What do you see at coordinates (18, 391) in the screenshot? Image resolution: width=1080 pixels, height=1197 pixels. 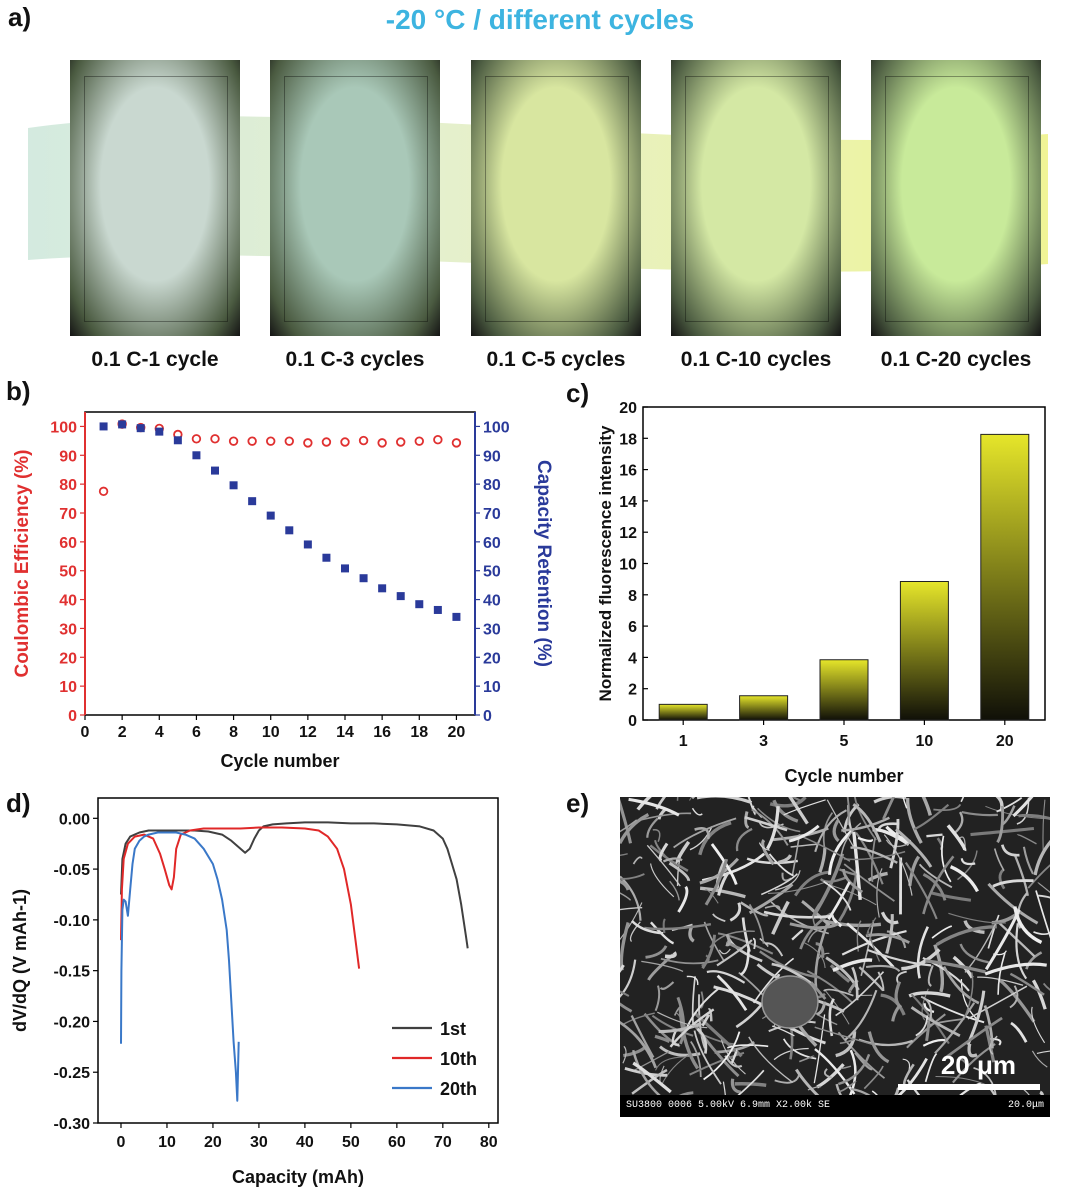 I see `panel-b-label: b)` at bounding box center [18, 391].